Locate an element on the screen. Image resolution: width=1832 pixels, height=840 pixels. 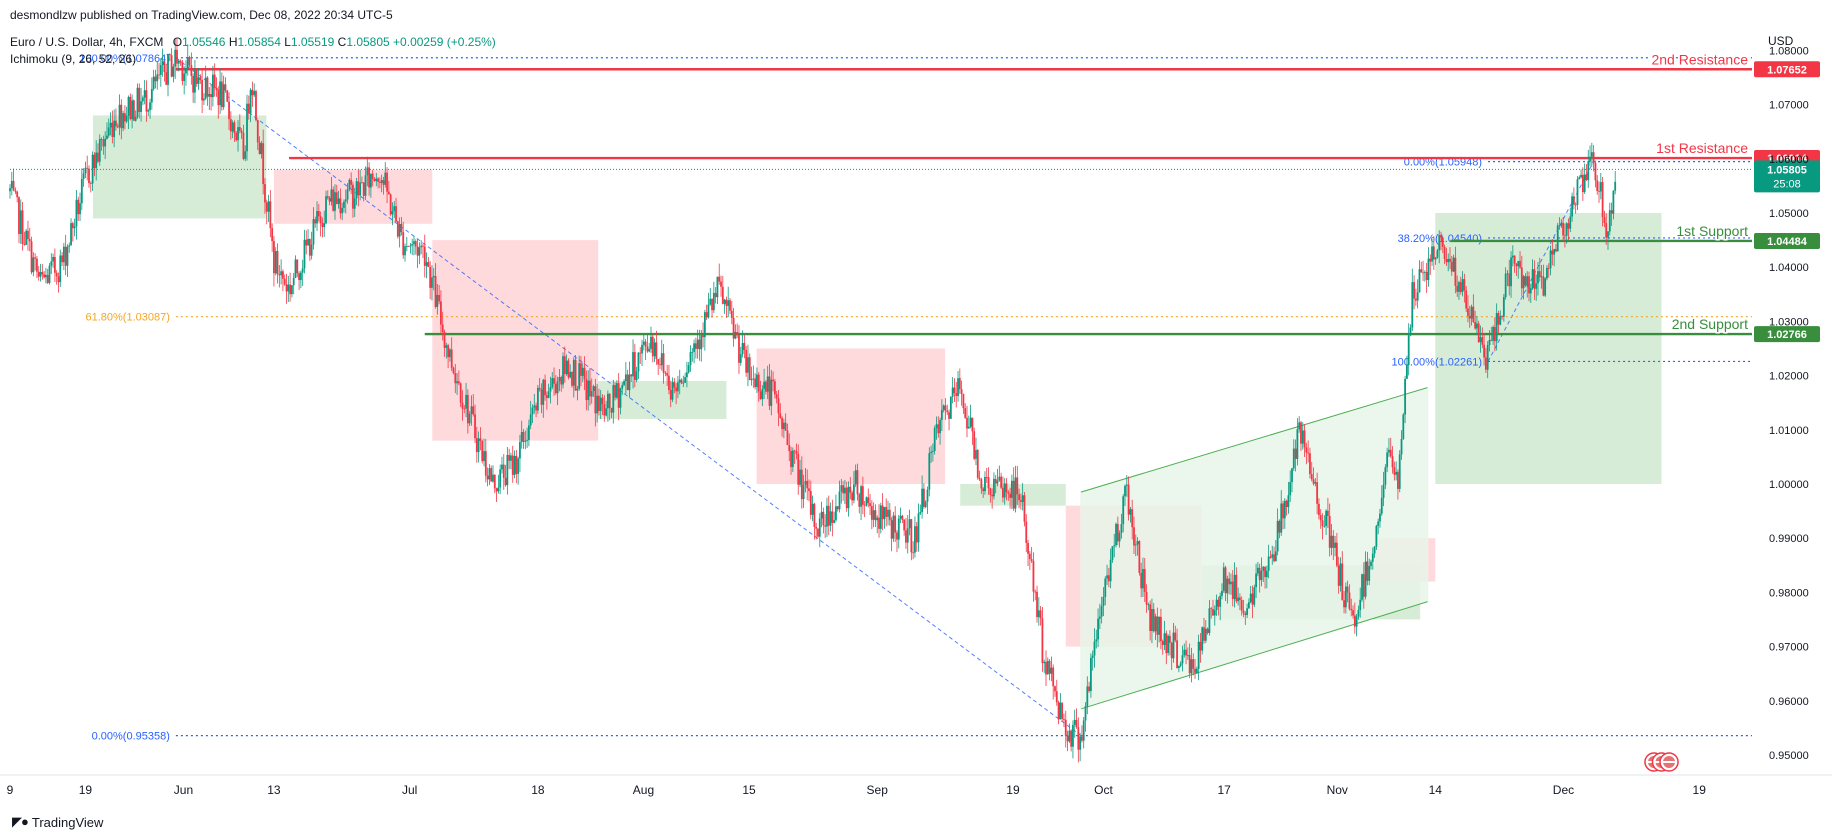
cloud-segment is located at coordinates (515, 340).